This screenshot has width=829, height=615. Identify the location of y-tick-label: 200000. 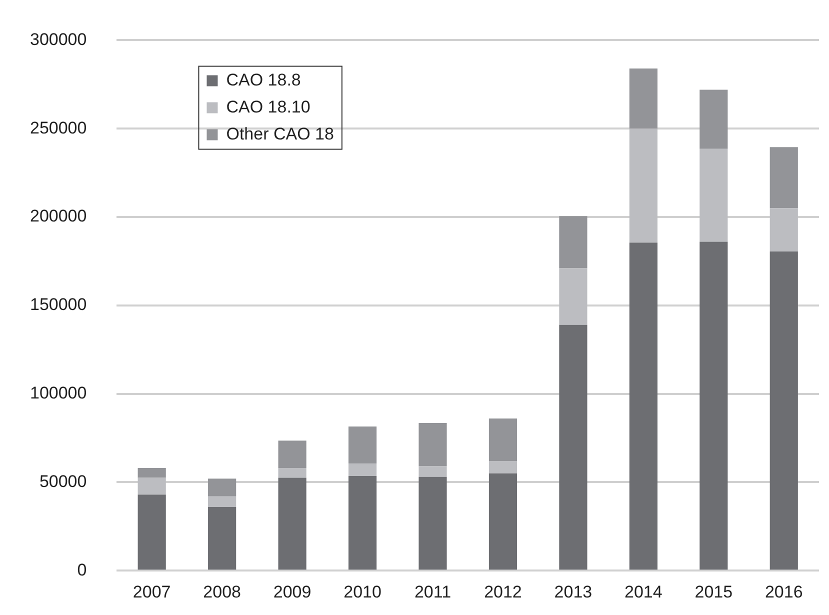
(58, 216).